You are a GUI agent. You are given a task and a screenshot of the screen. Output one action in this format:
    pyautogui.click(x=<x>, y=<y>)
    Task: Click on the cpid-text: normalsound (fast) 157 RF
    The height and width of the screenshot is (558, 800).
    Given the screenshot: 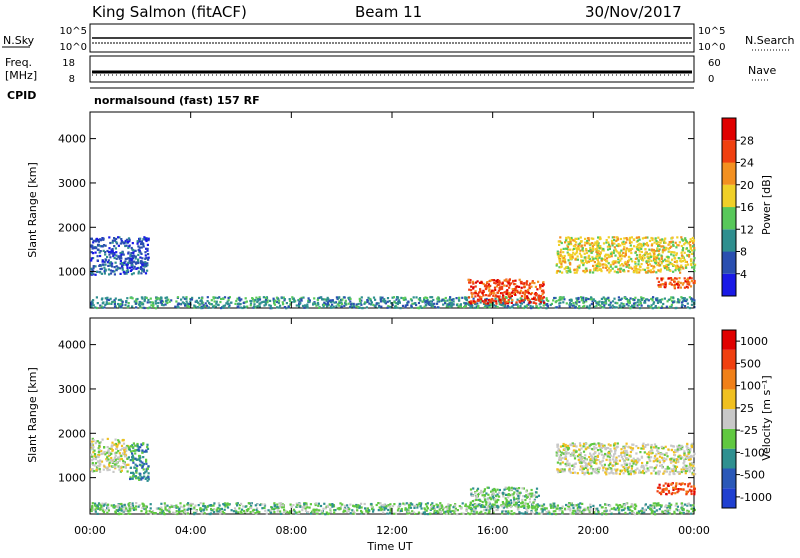 What is the action you would take?
    pyautogui.click(x=177, y=100)
    